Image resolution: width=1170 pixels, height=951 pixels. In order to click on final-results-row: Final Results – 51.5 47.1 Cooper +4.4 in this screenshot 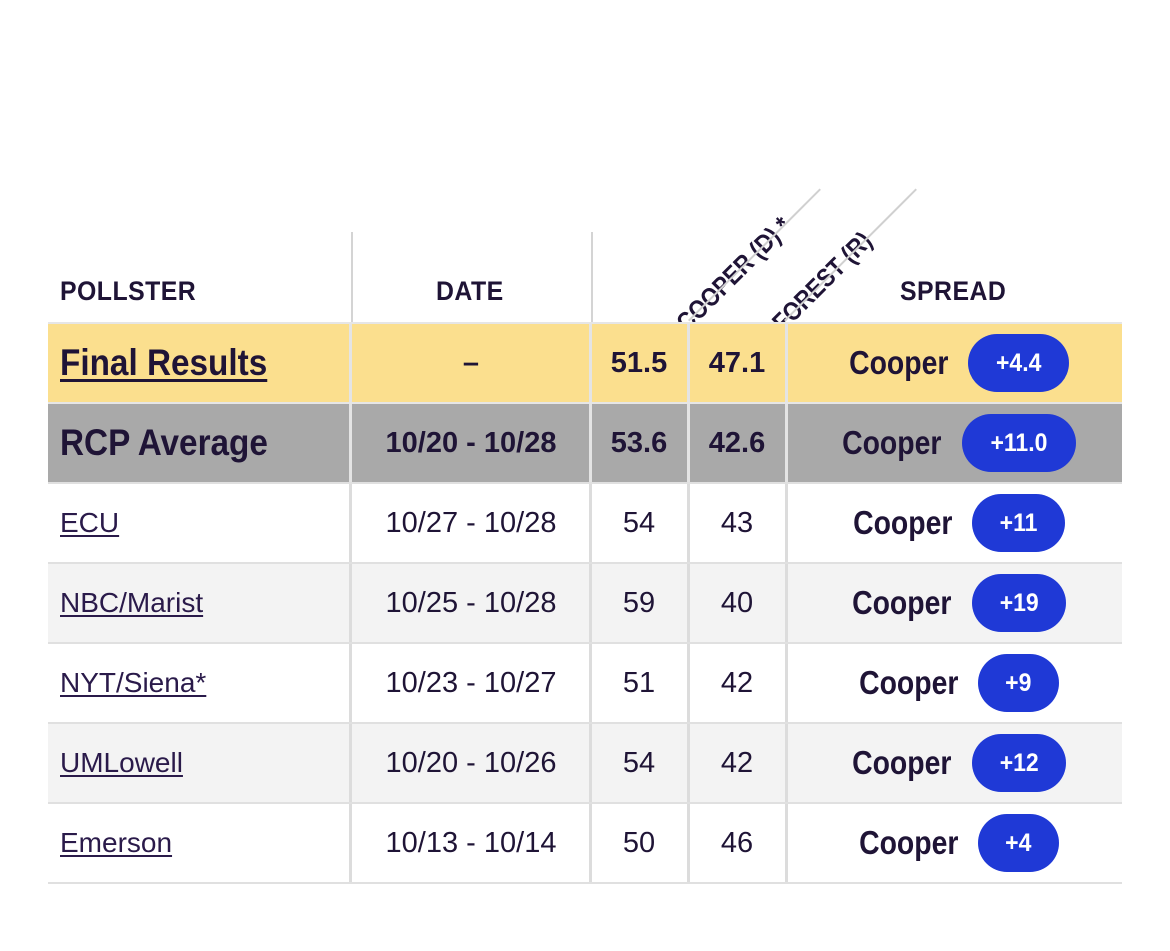, I will do `click(585, 362)`.